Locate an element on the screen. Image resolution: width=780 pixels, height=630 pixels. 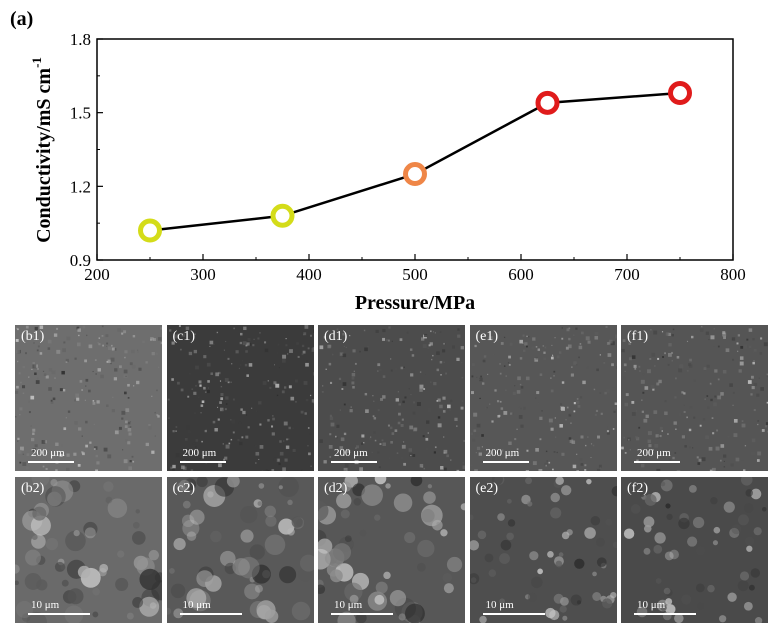
sem-micrograph: (c1) 200 μm is located at coordinates (240, 398).